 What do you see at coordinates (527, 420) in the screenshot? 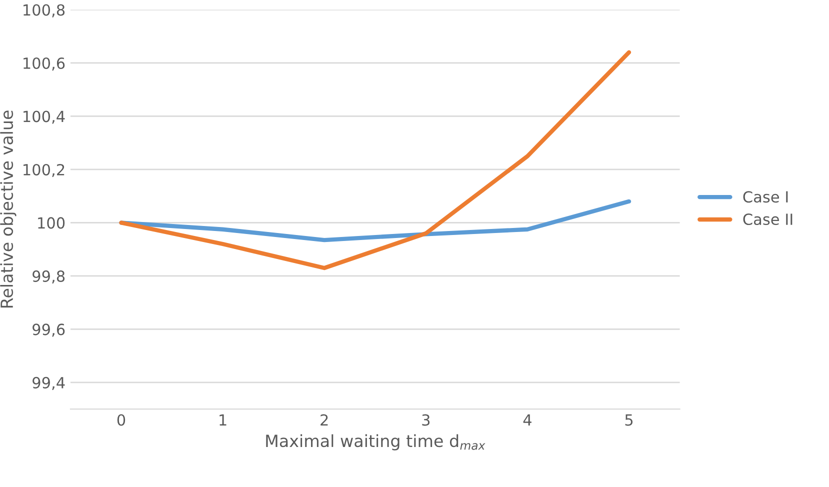
I see `x-tick-label: 4` at bounding box center [527, 420].